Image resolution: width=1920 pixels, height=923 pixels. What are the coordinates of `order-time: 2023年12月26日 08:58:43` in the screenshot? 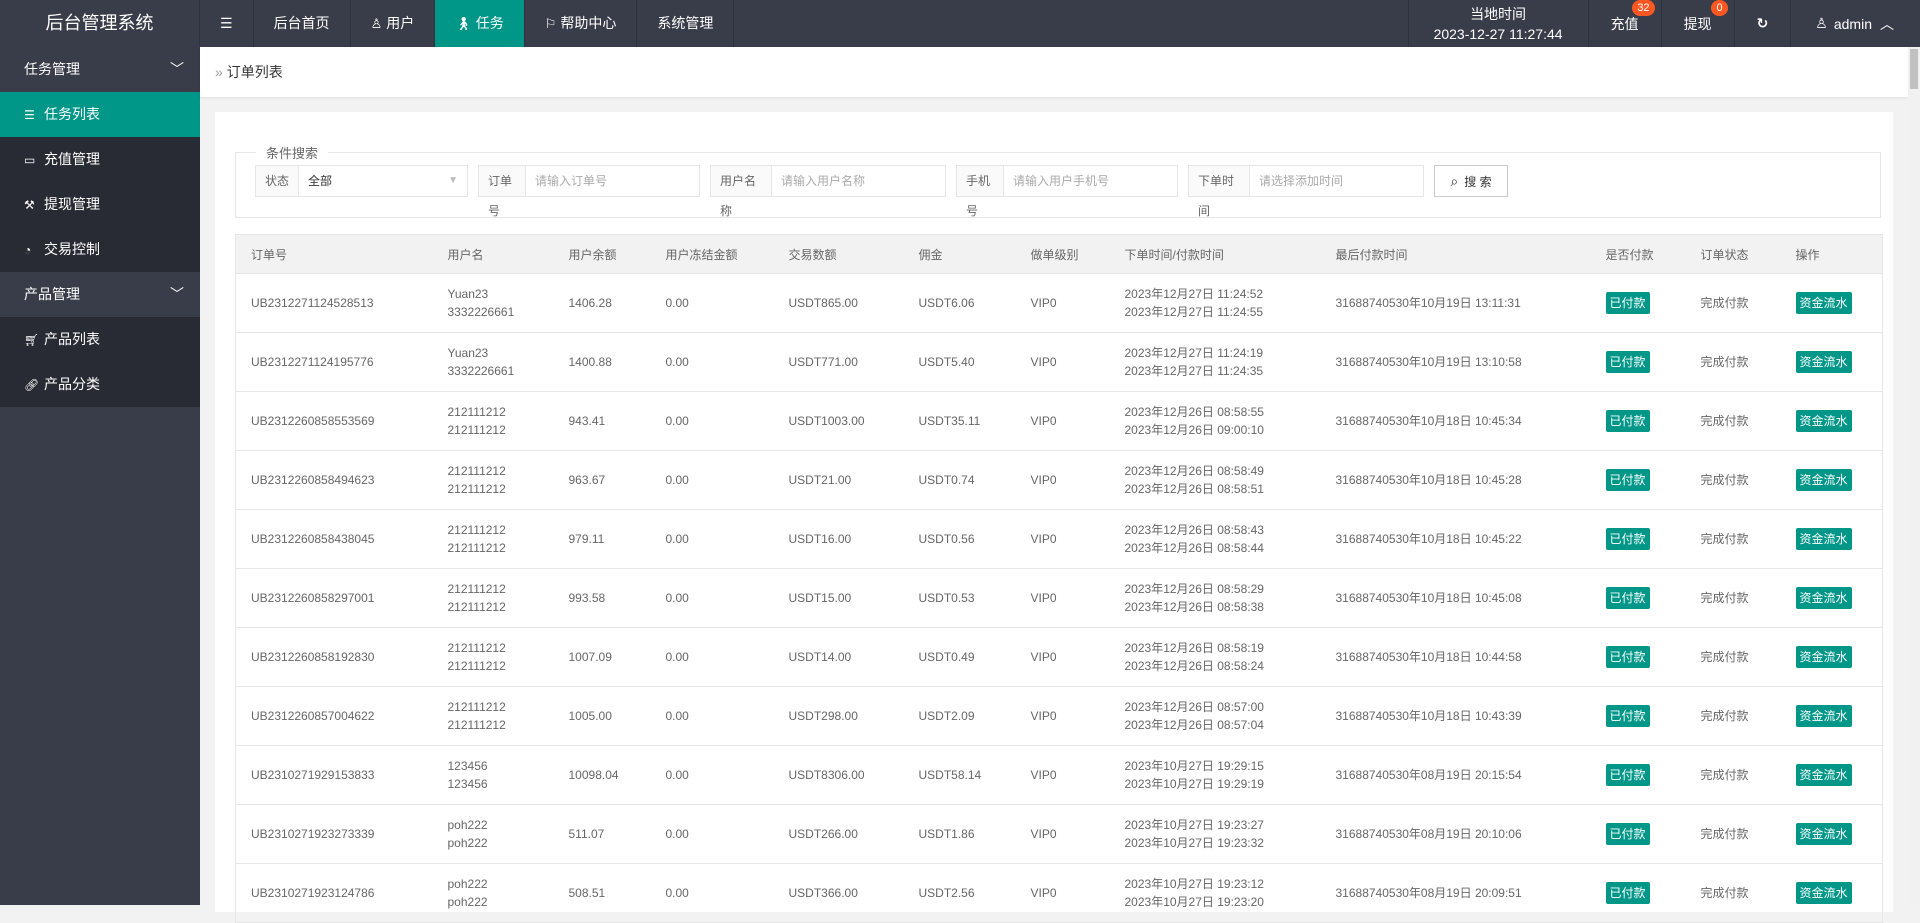 It's located at (1194, 530).